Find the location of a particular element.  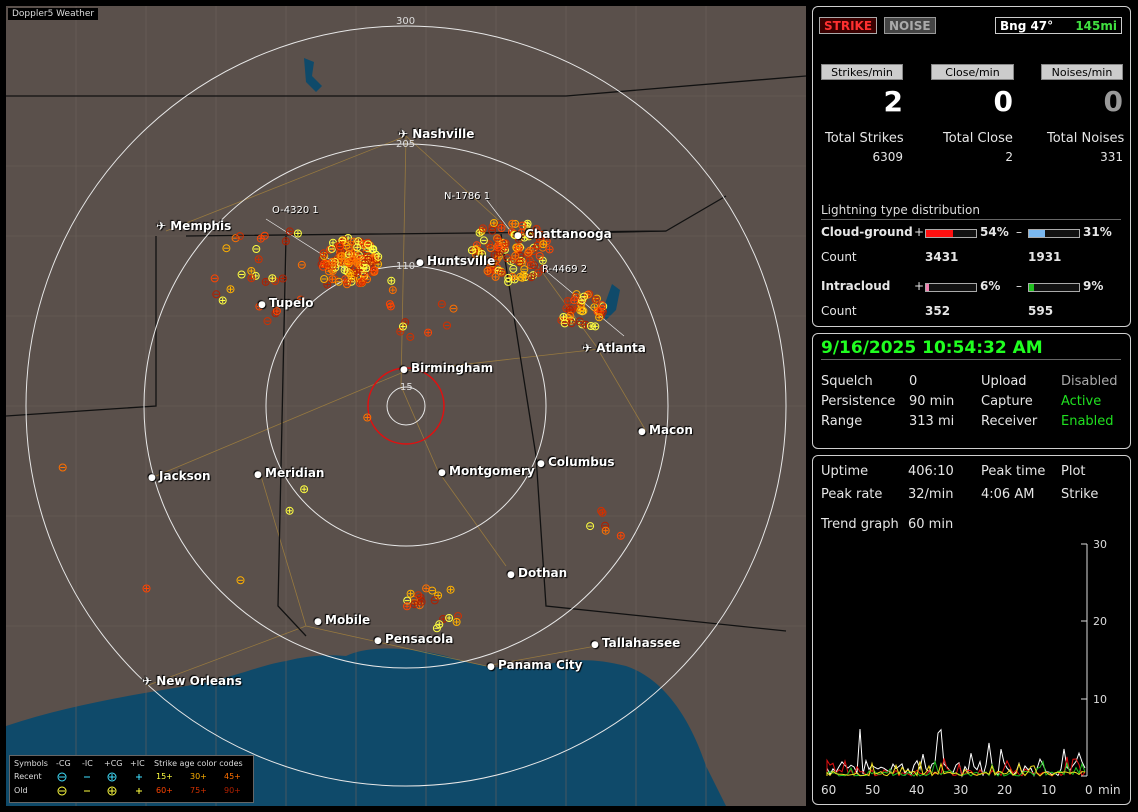

x-tick: 20 is located at coordinates (1004, 790).